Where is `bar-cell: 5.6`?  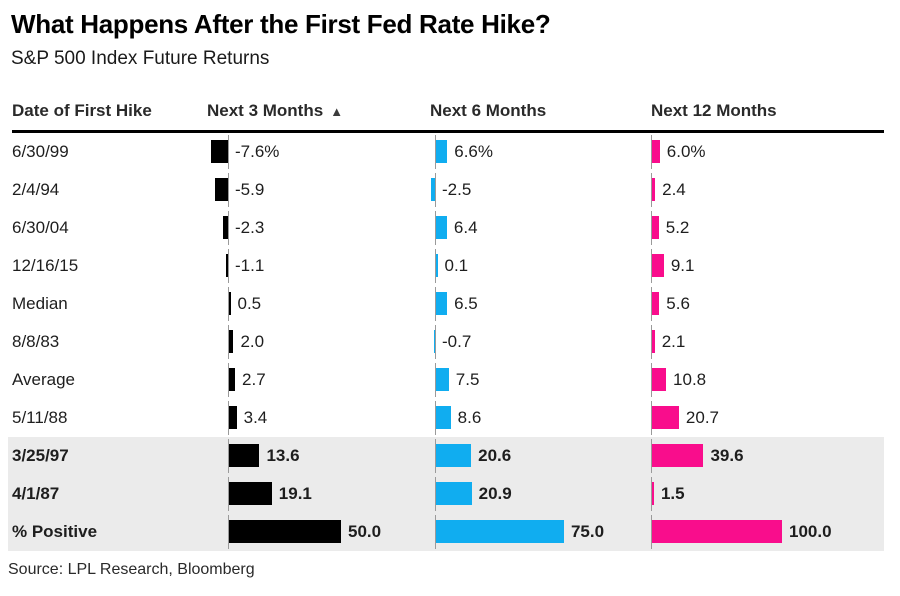
bar-cell: 5.6 is located at coordinates (764, 304).